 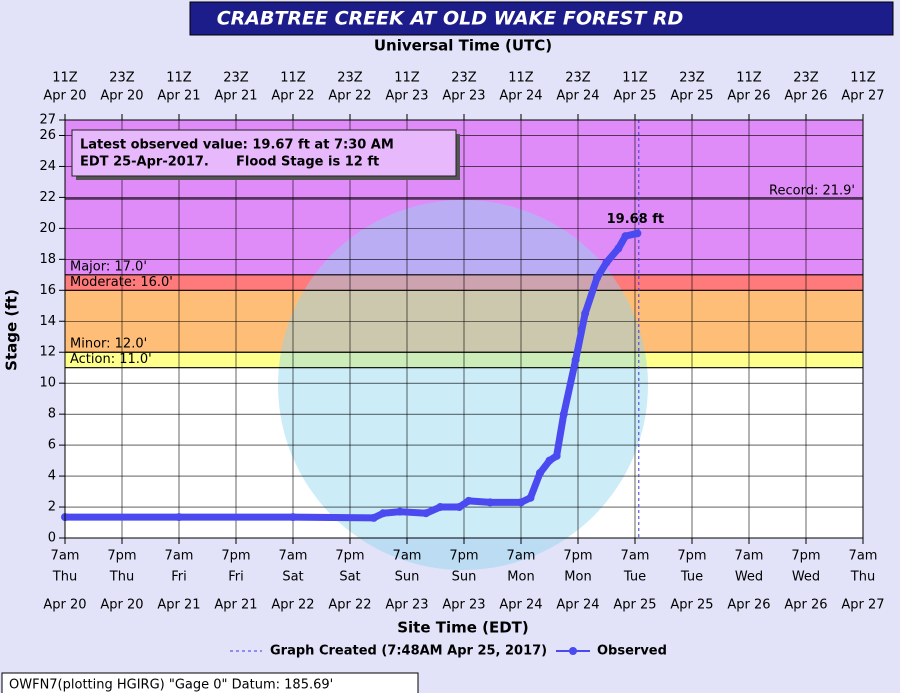 I want to click on y-tick-label: 8, so click(x=52, y=414).